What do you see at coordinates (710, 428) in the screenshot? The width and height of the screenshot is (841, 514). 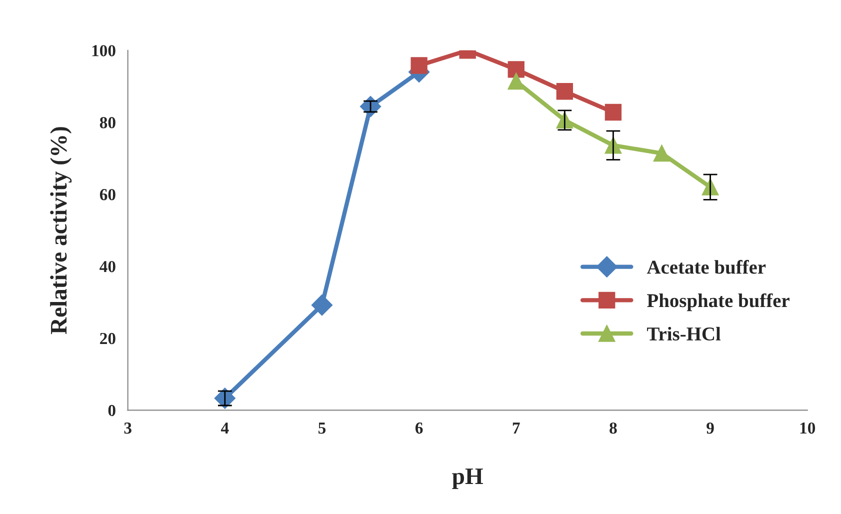 I see `x-tick-label: 9` at bounding box center [710, 428].